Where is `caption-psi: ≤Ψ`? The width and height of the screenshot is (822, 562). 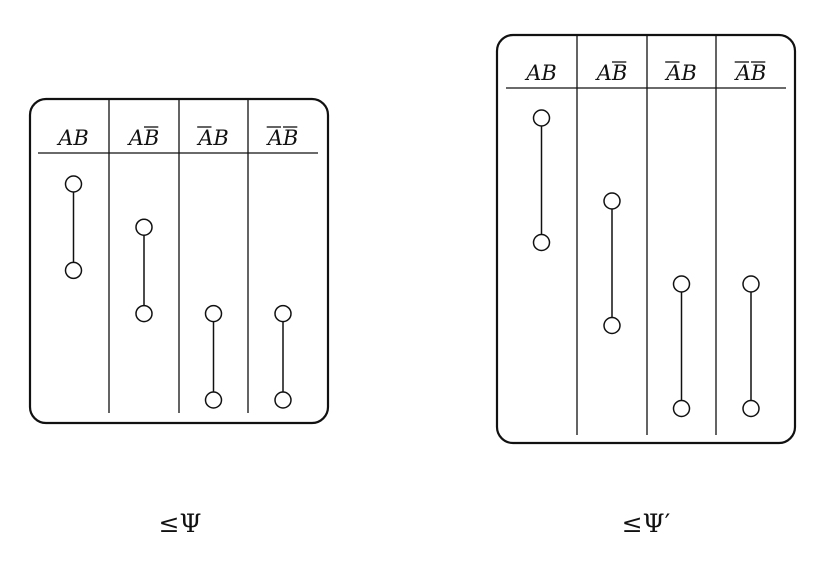
caption-psi: ≤Ψ is located at coordinates (180, 523).